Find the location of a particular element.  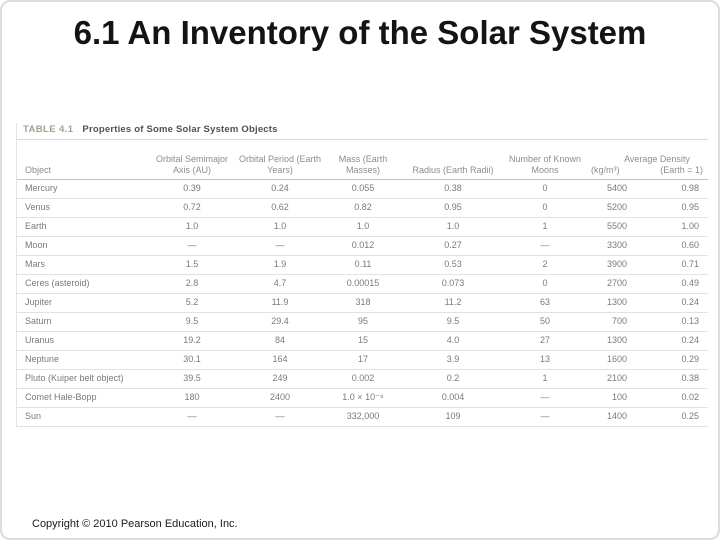

table-cell: 0.98 is located at coordinates (690, 188).